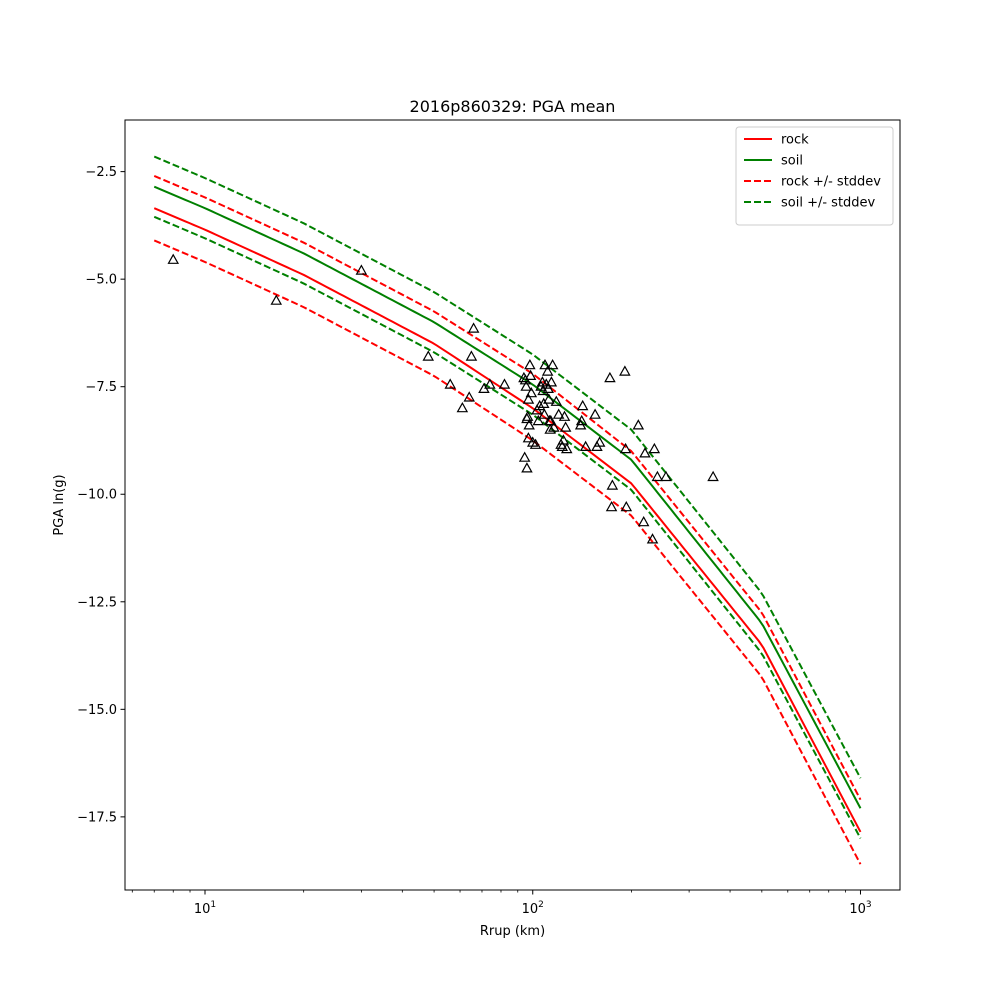 Image resolution: width=1000 pixels, height=1000 pixels. Describe the element at coordinates (101, 387) in the screenshot. I see `y-tick-label: −7.5` at that location.